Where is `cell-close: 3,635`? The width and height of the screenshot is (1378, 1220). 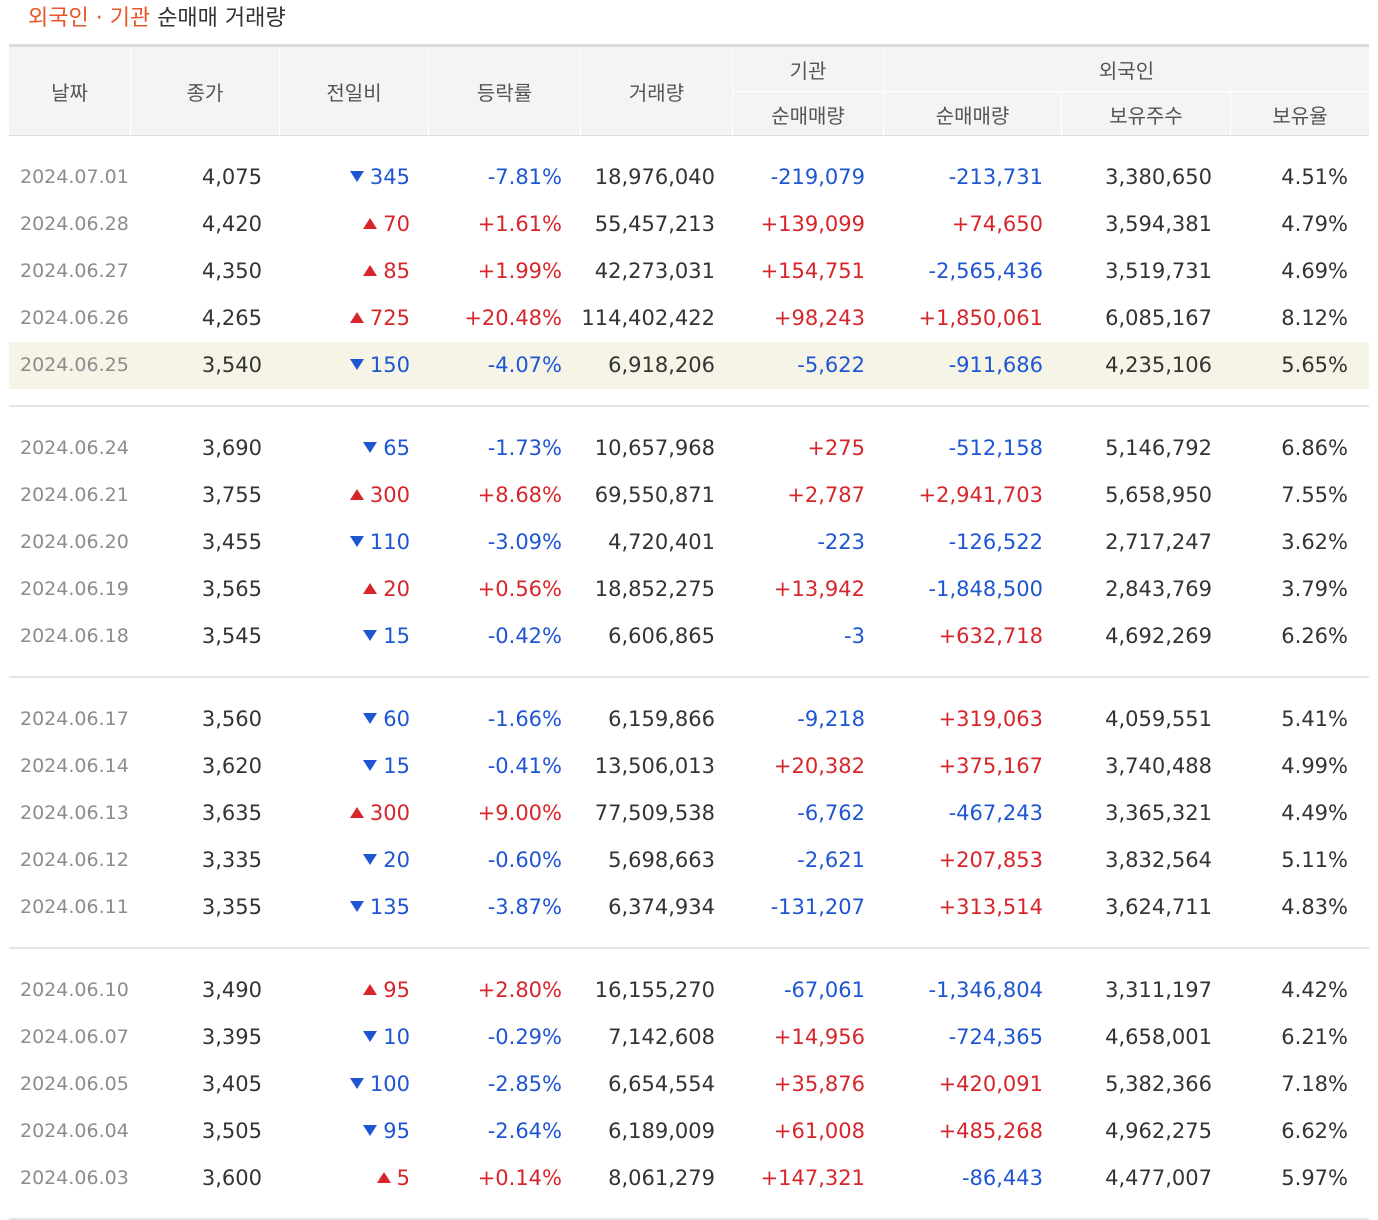 cell-close: 3,635 is located at coordinates (231, 813).